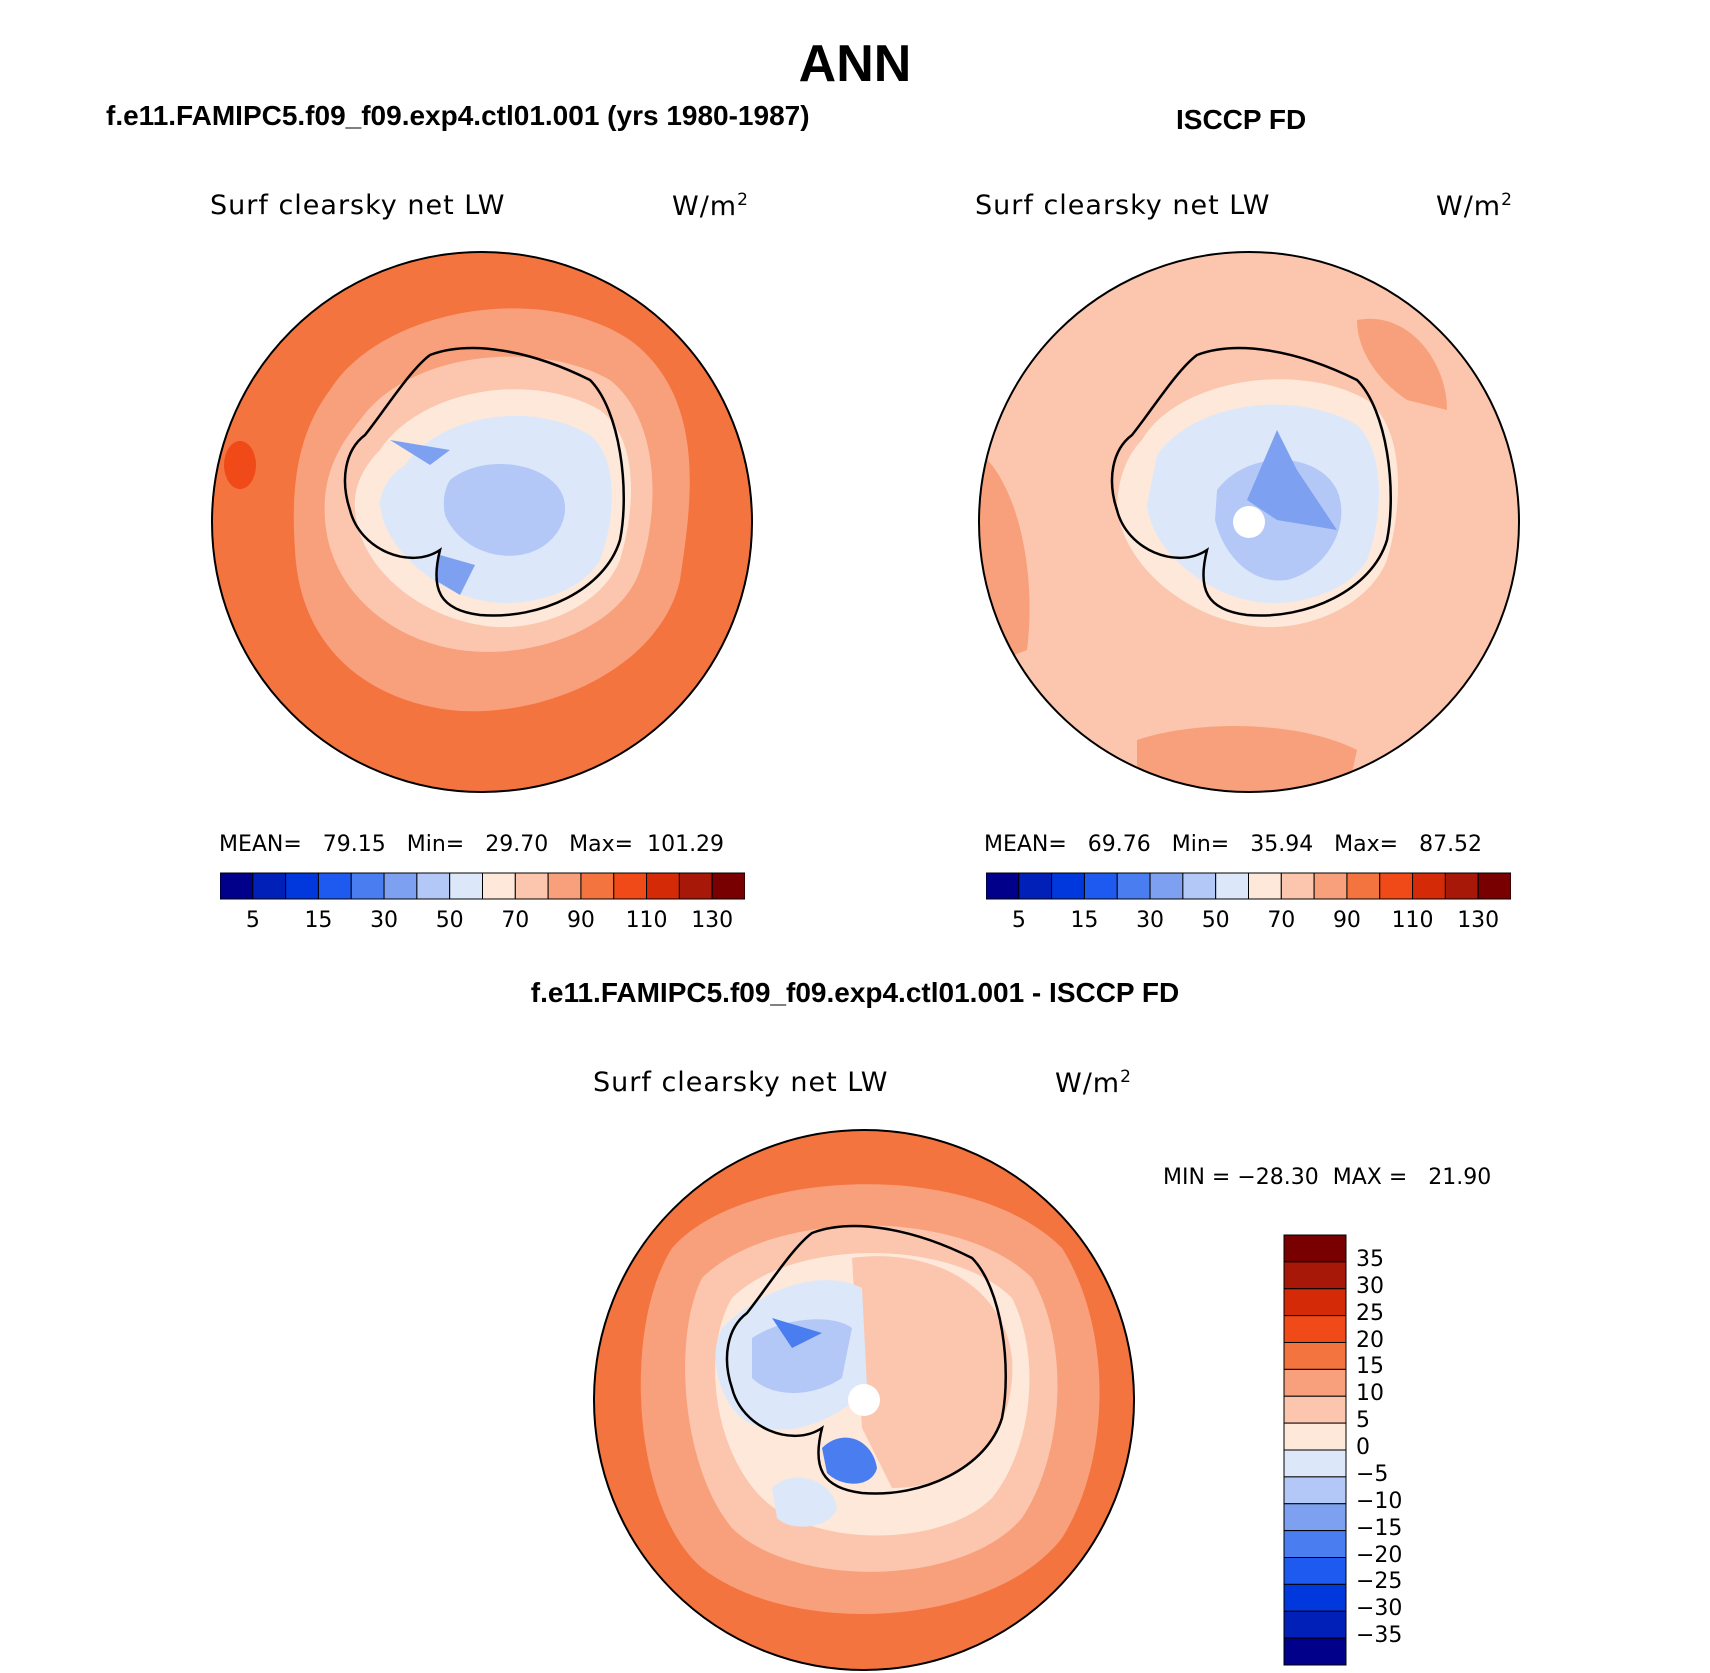  What do you see at coordinates (855, 64) in the screenshot?
I see `figure-title: ANN` at bounding box center [855, 64].